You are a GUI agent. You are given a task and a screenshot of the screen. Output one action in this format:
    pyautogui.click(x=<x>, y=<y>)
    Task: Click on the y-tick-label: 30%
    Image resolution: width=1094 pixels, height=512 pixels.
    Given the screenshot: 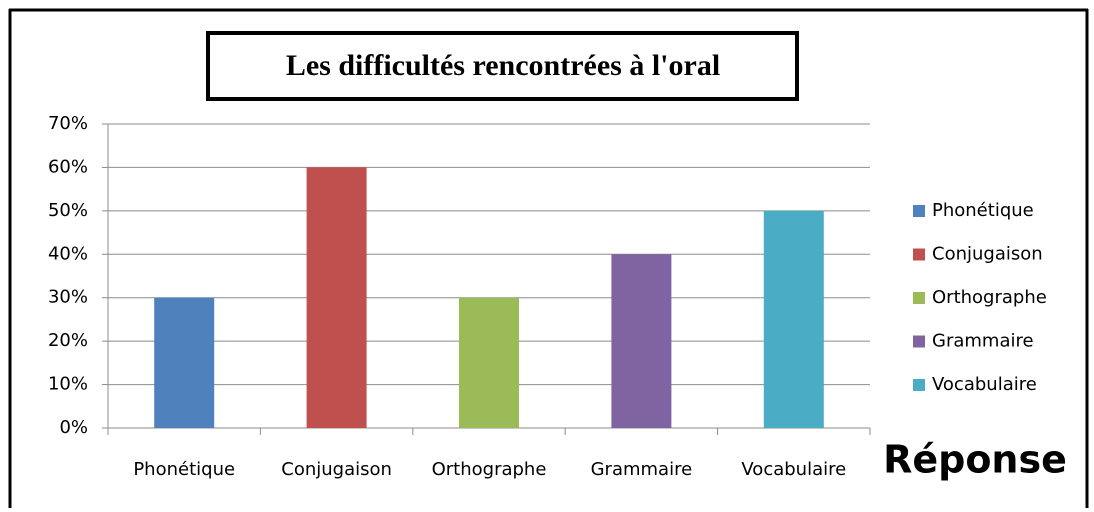 What is the action you would take?
    pyautogui.click(x=68, y=297)
    